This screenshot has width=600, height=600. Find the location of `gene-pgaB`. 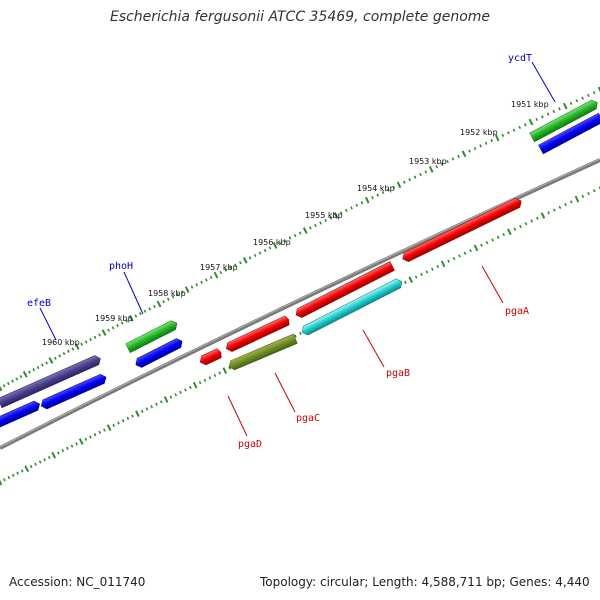

gene-pgaB is located at coordinates (352, 307).